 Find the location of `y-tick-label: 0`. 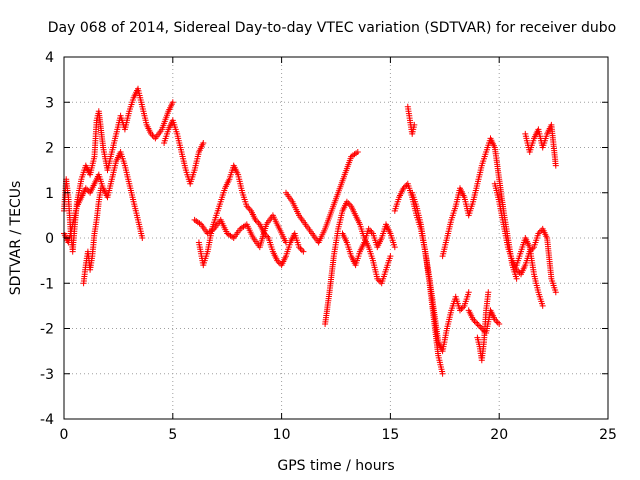

y-tick-label: 0 is located at coordinates (49, 239).